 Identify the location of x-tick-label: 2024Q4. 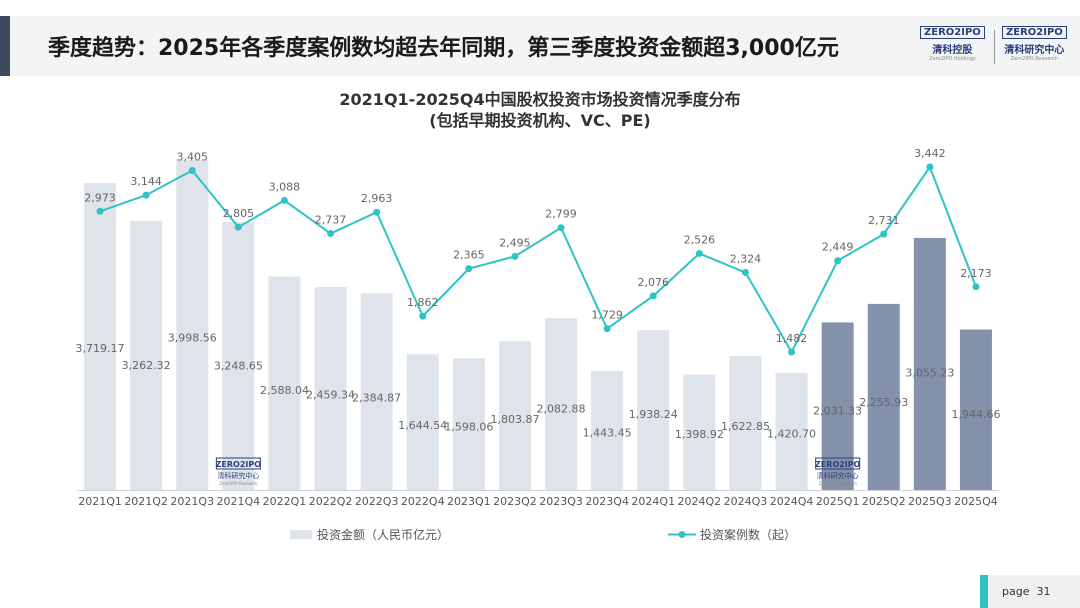
(792, 501).